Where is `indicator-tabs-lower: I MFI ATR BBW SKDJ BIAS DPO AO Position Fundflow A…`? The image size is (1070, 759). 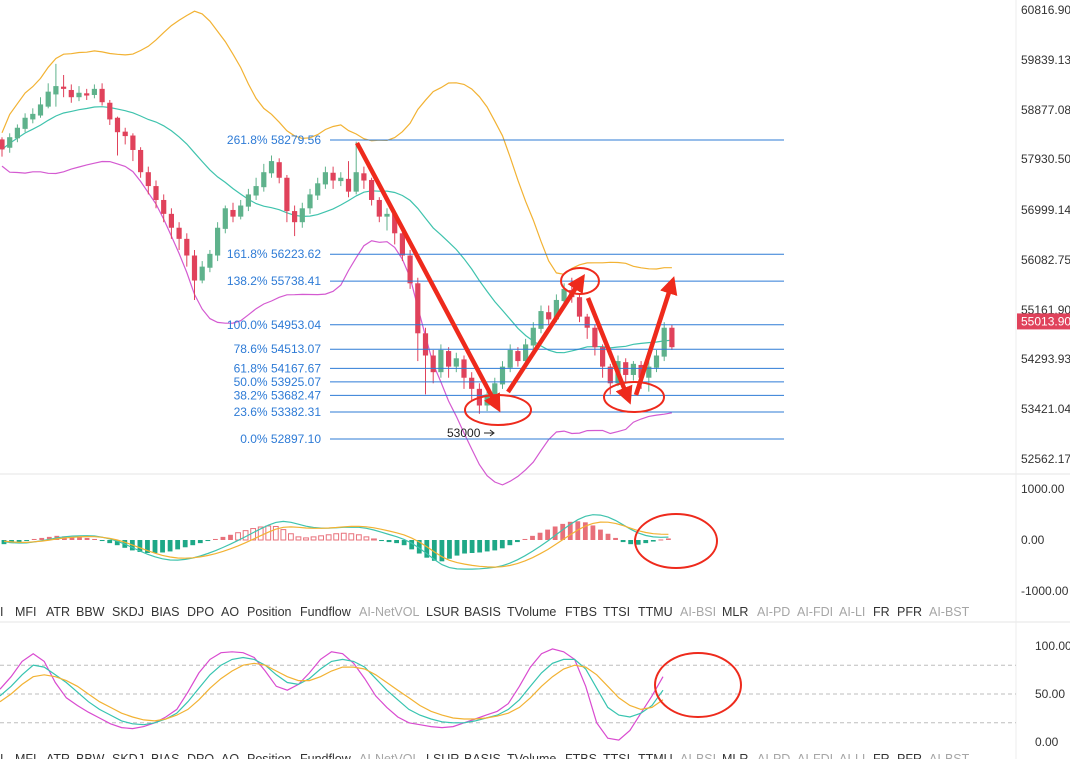 indicator-tabs-lower: I MFI ATR BBW SKDJ BIAS DPO AO Position Fundflow A… is located at coordinates (485, 755).